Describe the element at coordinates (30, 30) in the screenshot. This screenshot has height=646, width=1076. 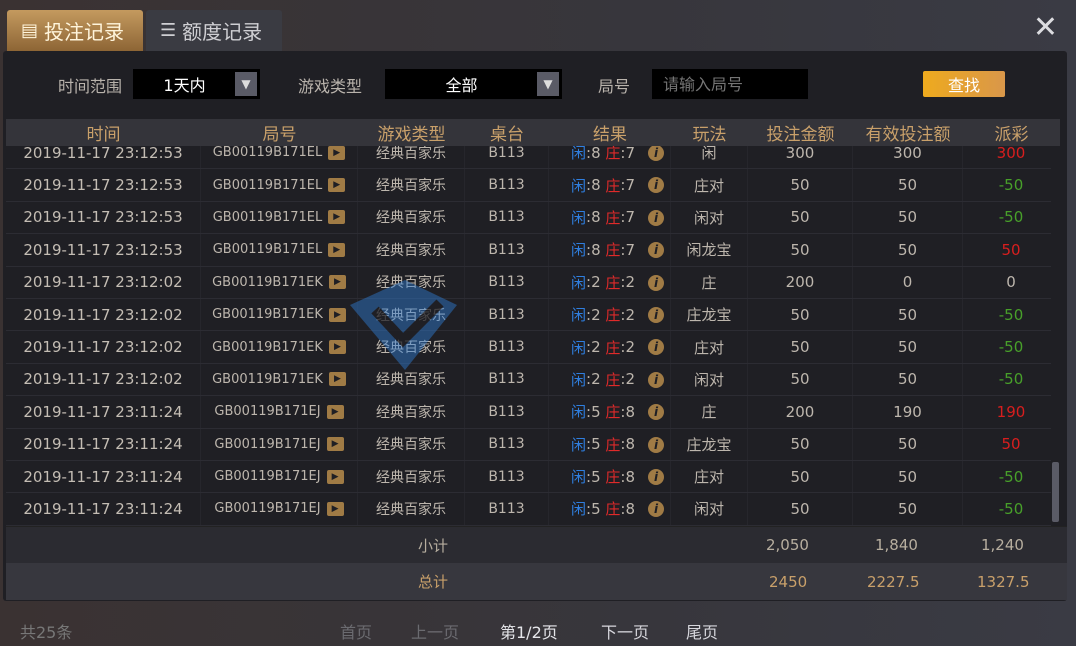
I see `document-icon: ▤` at that location.